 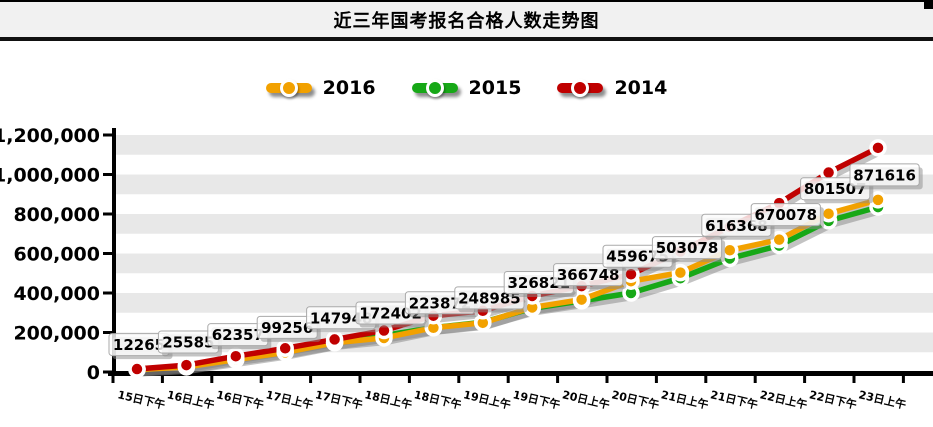 I want to click on data-label: 670078, so click(x=785, y=215).